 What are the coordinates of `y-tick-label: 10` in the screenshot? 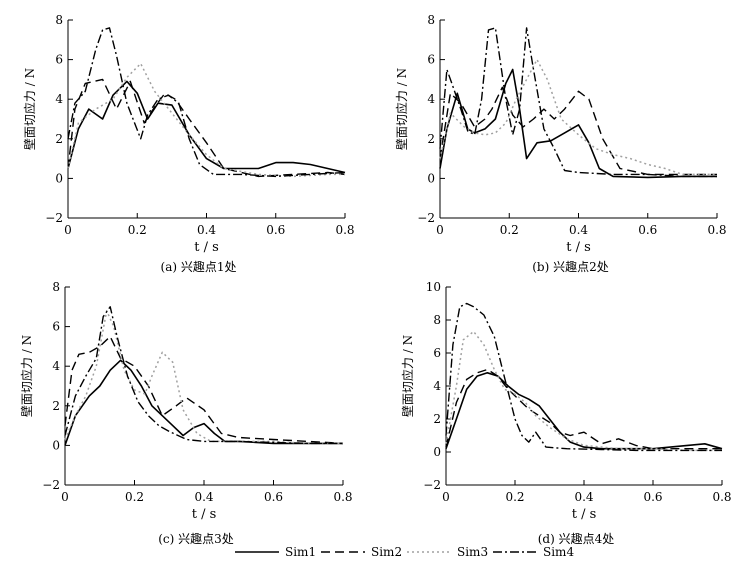 It's located at (433, 287).